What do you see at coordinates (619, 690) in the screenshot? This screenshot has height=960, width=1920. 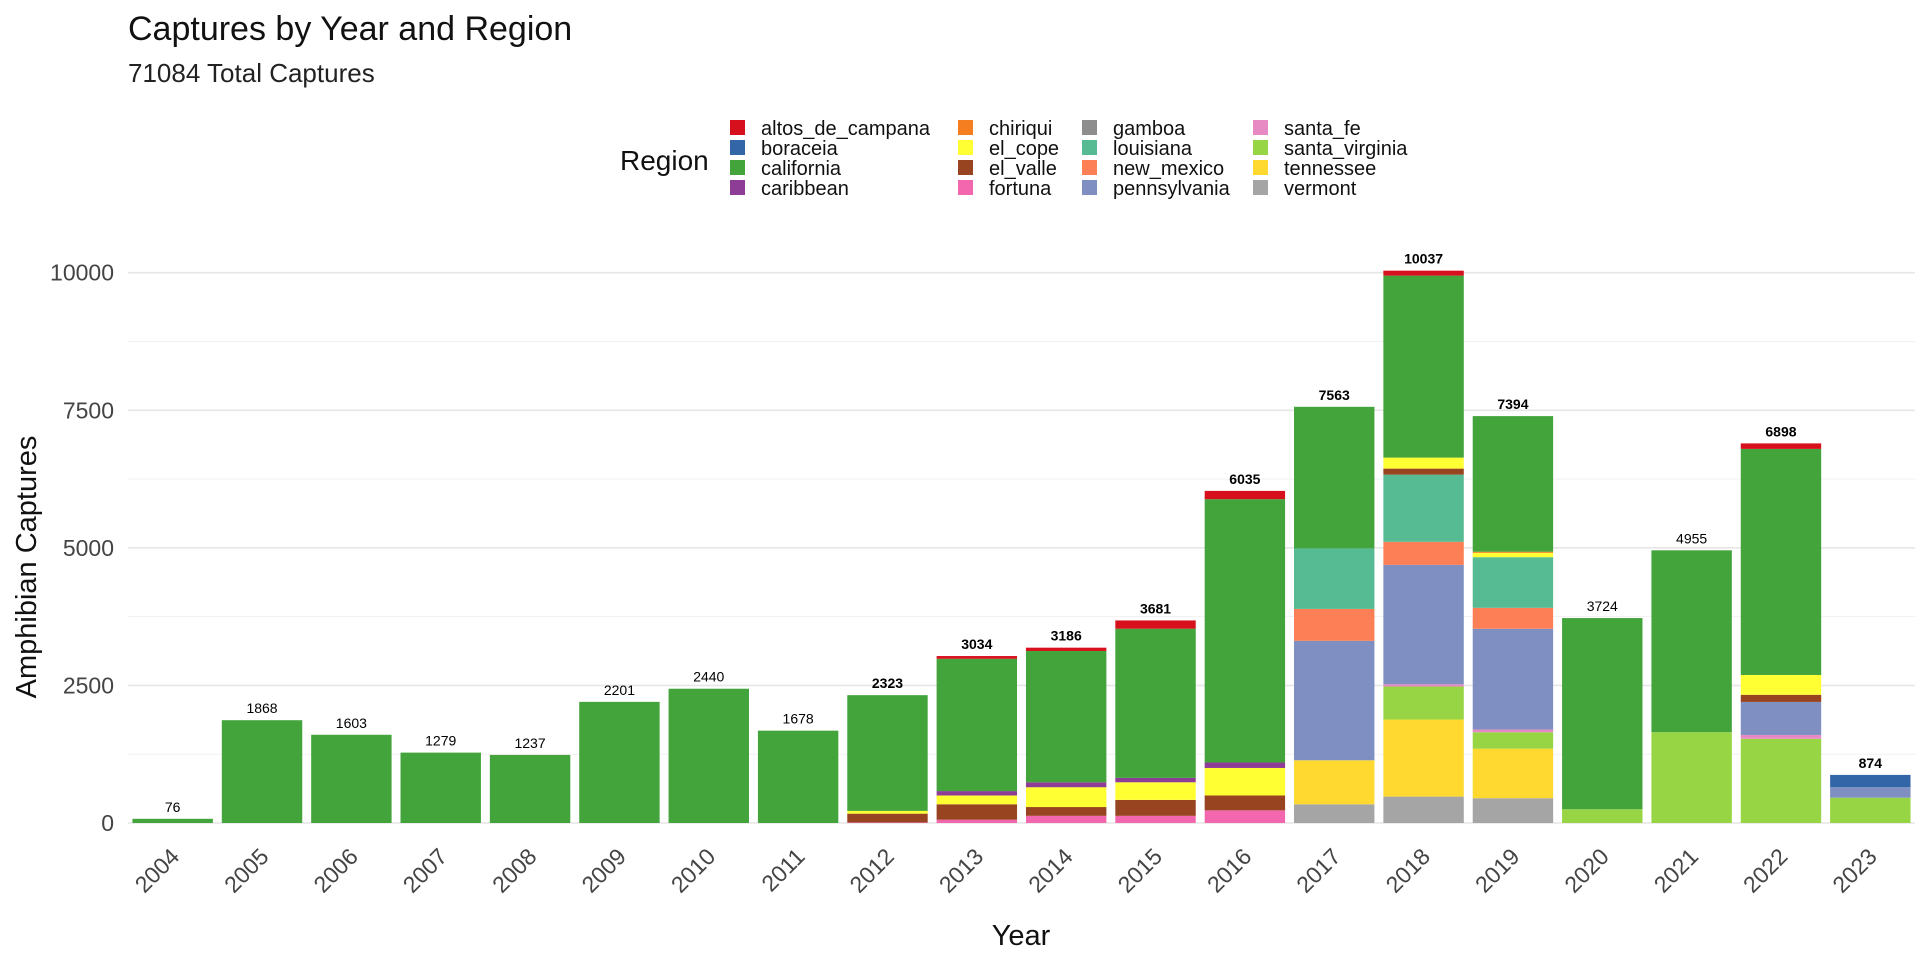 I see `total-label-2009: 2201` at bounding box center [619, 690].